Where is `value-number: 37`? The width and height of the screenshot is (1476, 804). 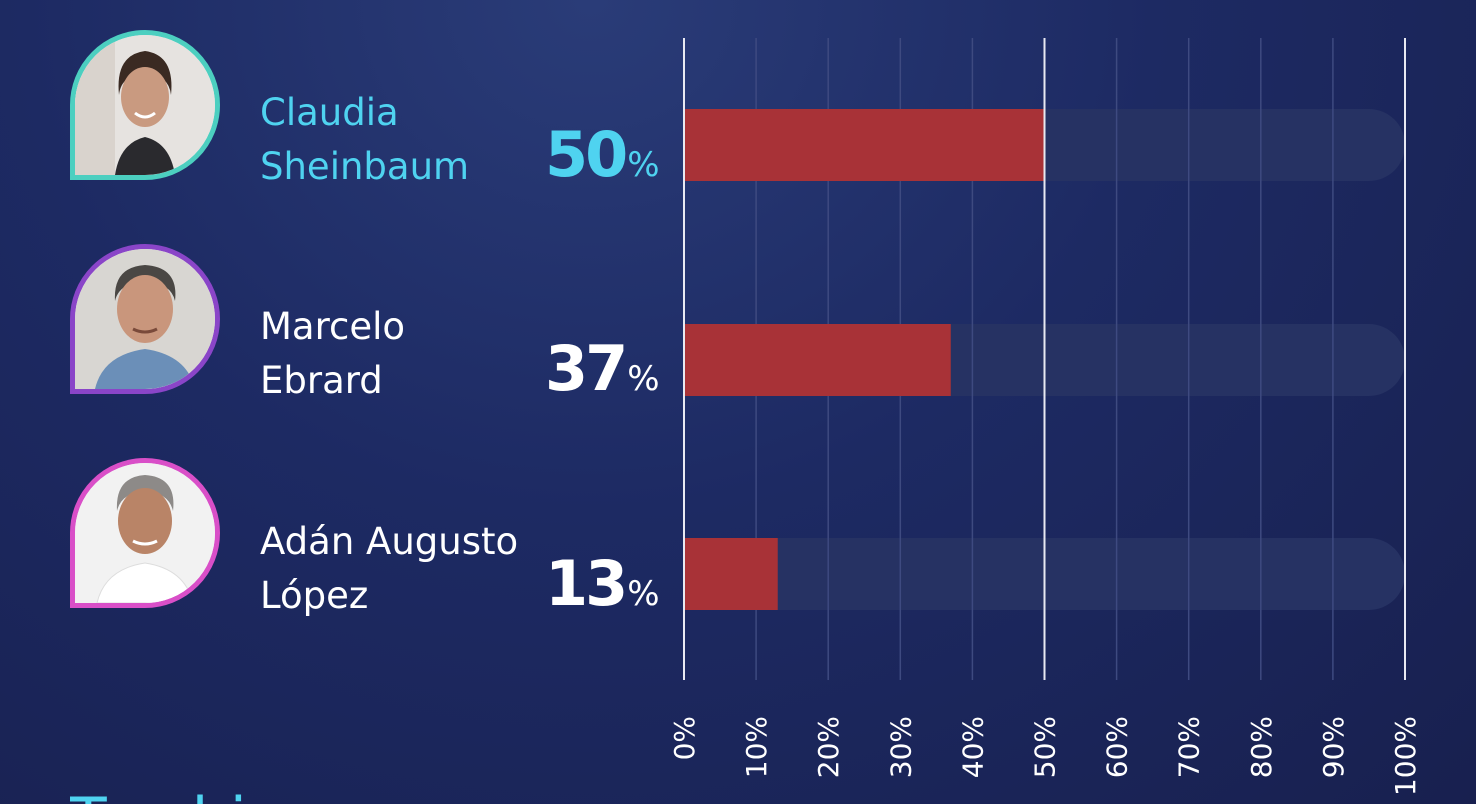
value-number: 37 is located at coordinates (586, 368).